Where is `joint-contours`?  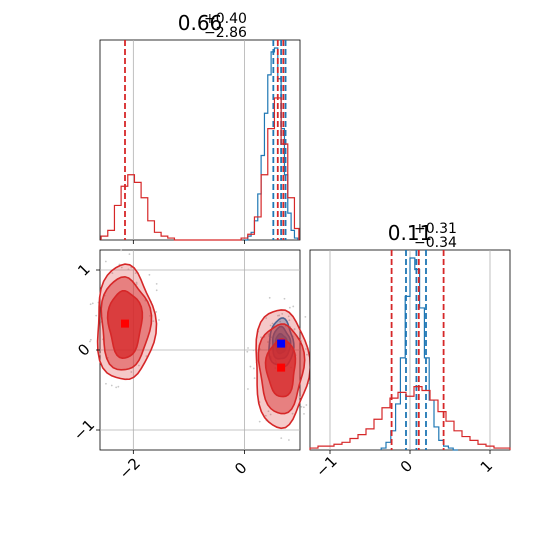 joint-contours is located at coordinates (204, 346).